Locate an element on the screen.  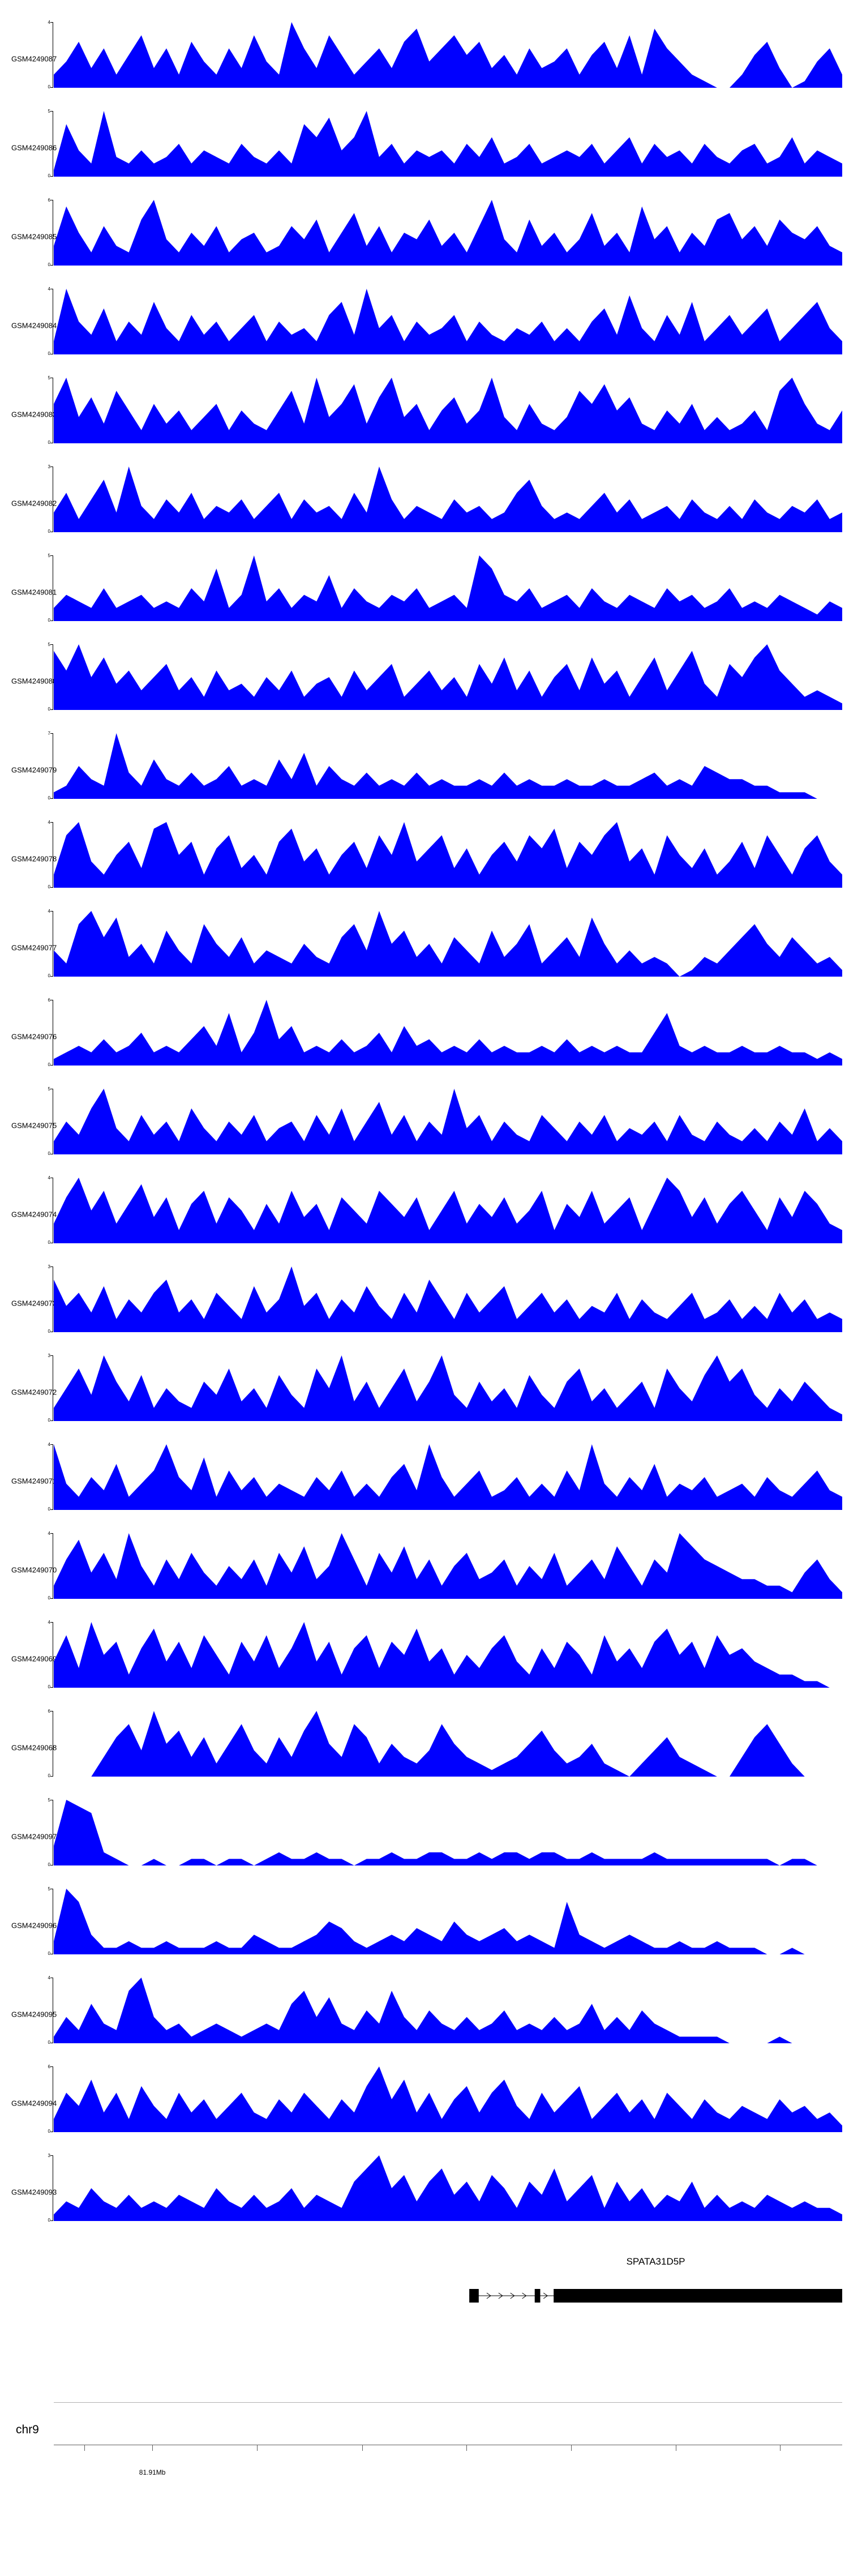
track-label: GSM4249072 is located at coordinates (34, 1392).